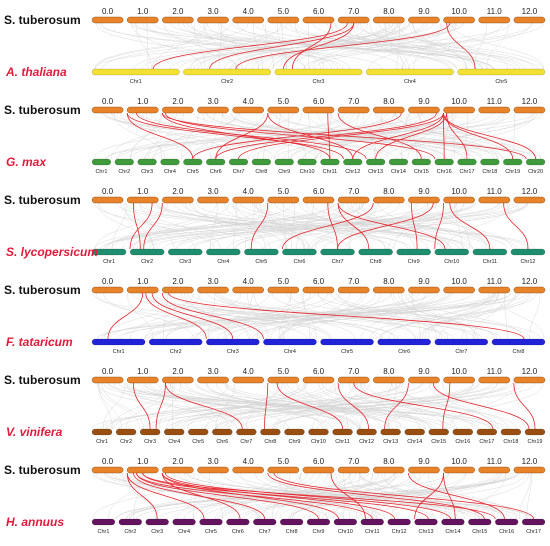 This screenshot has width=550, height=546. What do you see at coordinates (249, 191) in the screenshot?
I see `reference-tick-label: 4.0` at bounding box center [249, 191].